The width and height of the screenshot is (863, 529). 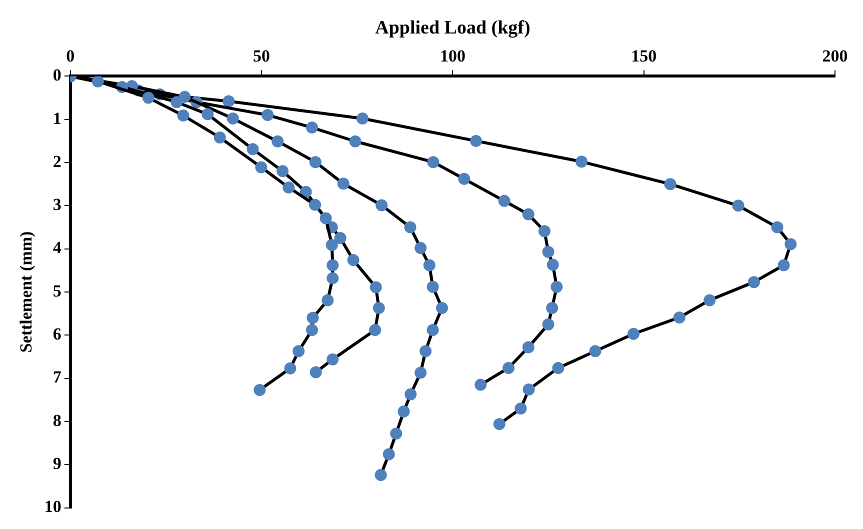 What do you see at coordinates (57, 377) in the screenshot?
I see `y-tick-label: 7` at bounding box center [57, 377].